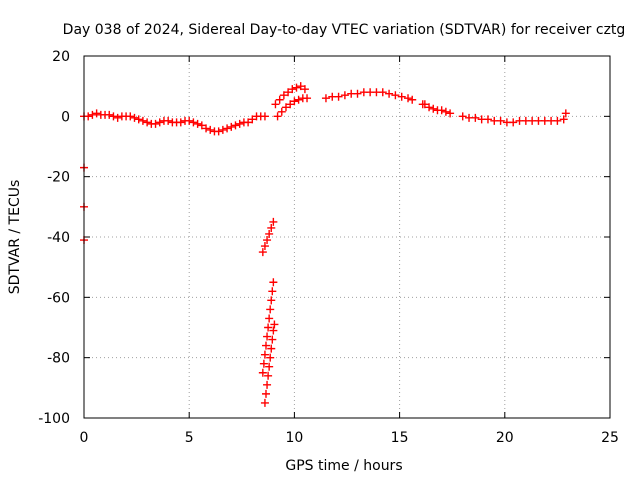 The width and height of the screenshot is (640, 480). I want to click on y-tick-label: 0, so click(65, 117).